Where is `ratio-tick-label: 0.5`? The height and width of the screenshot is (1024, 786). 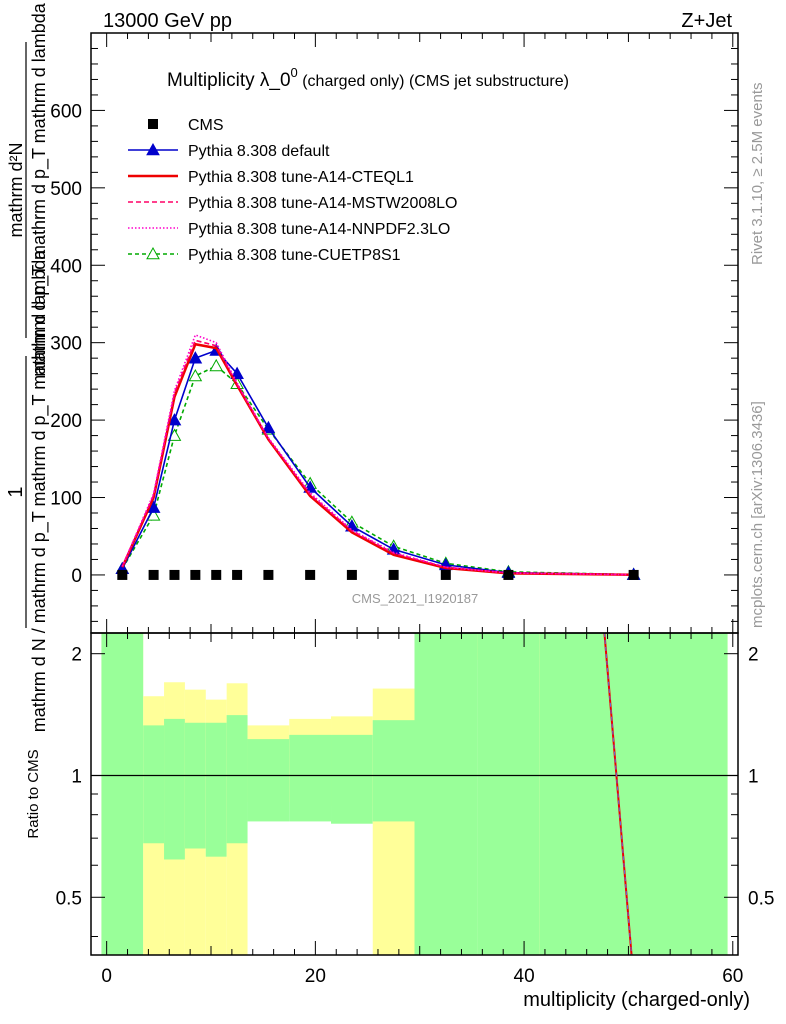 ratio-tick-label: 0.5 is located at coordinates (69, 898).